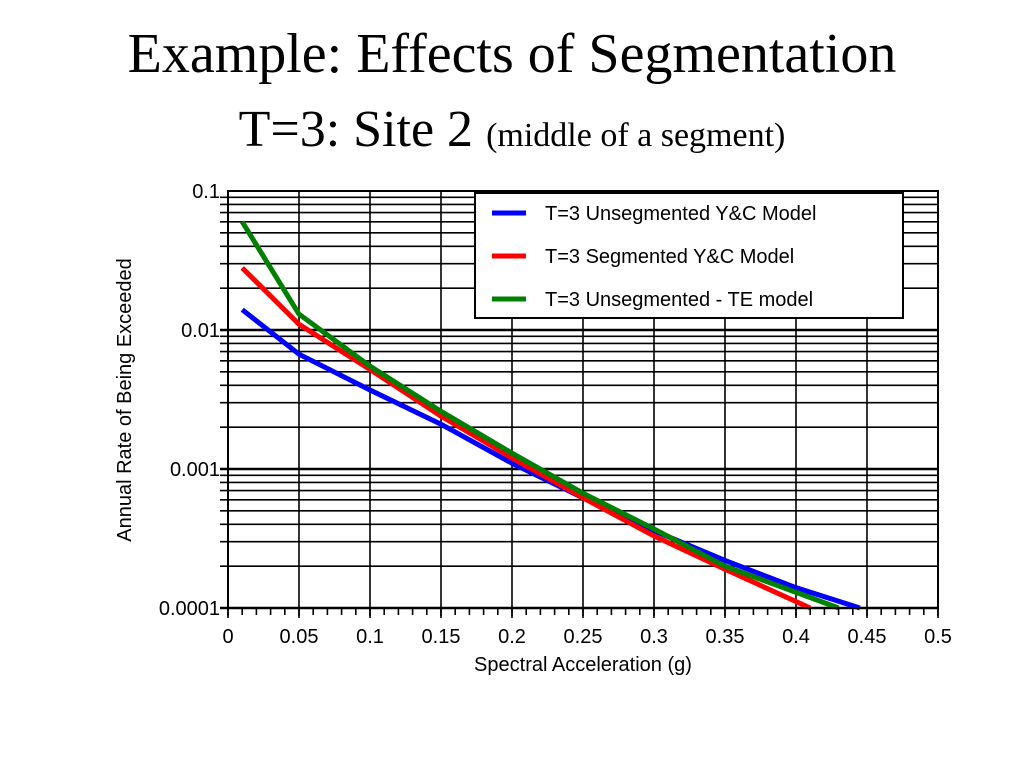 This screenshot has height=768, width=1024. Describe the element at coordinates (583, 665) in the screenshot. I see `x-axis-label: Spectral Acceleration (g)` at that location.